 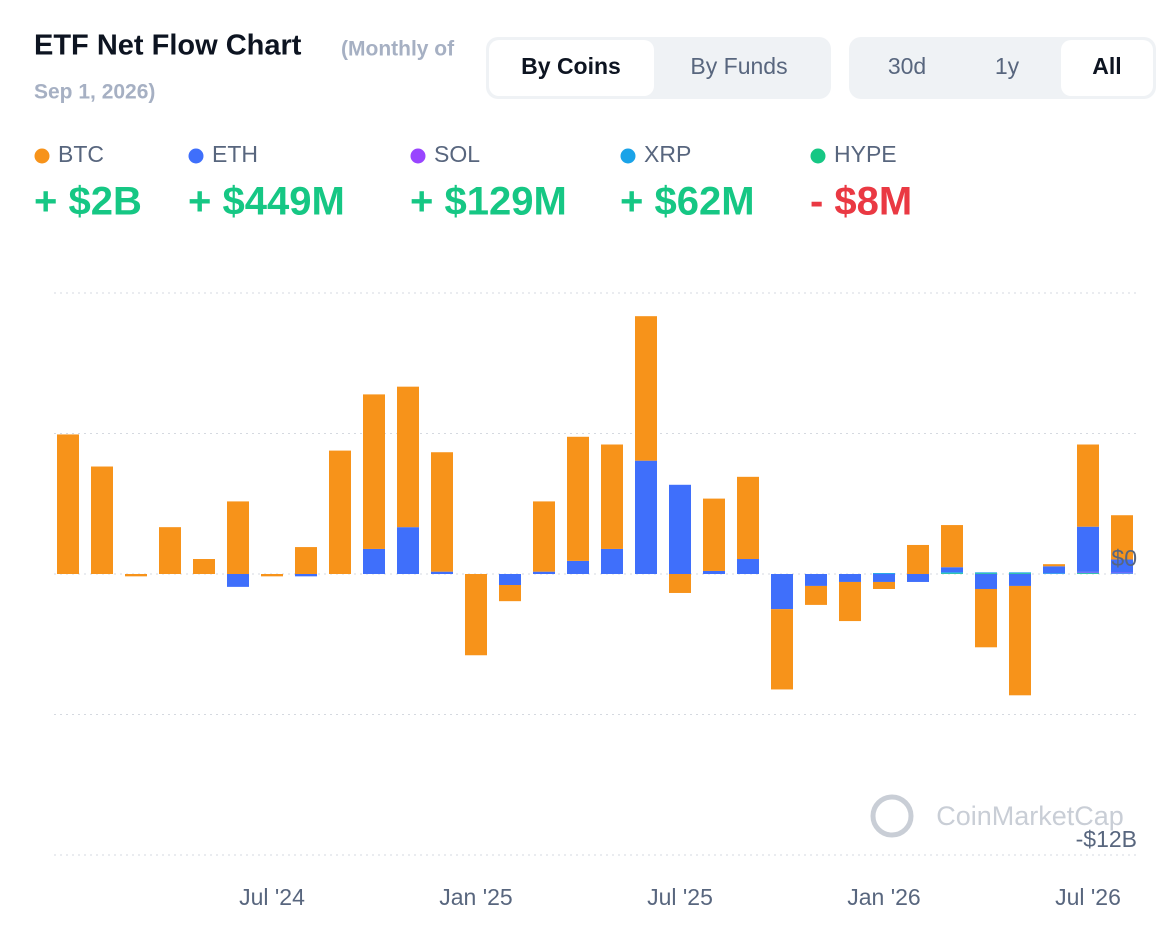 I want to click on title: ETF Net Flow Chart, so click(x=168, y=46).